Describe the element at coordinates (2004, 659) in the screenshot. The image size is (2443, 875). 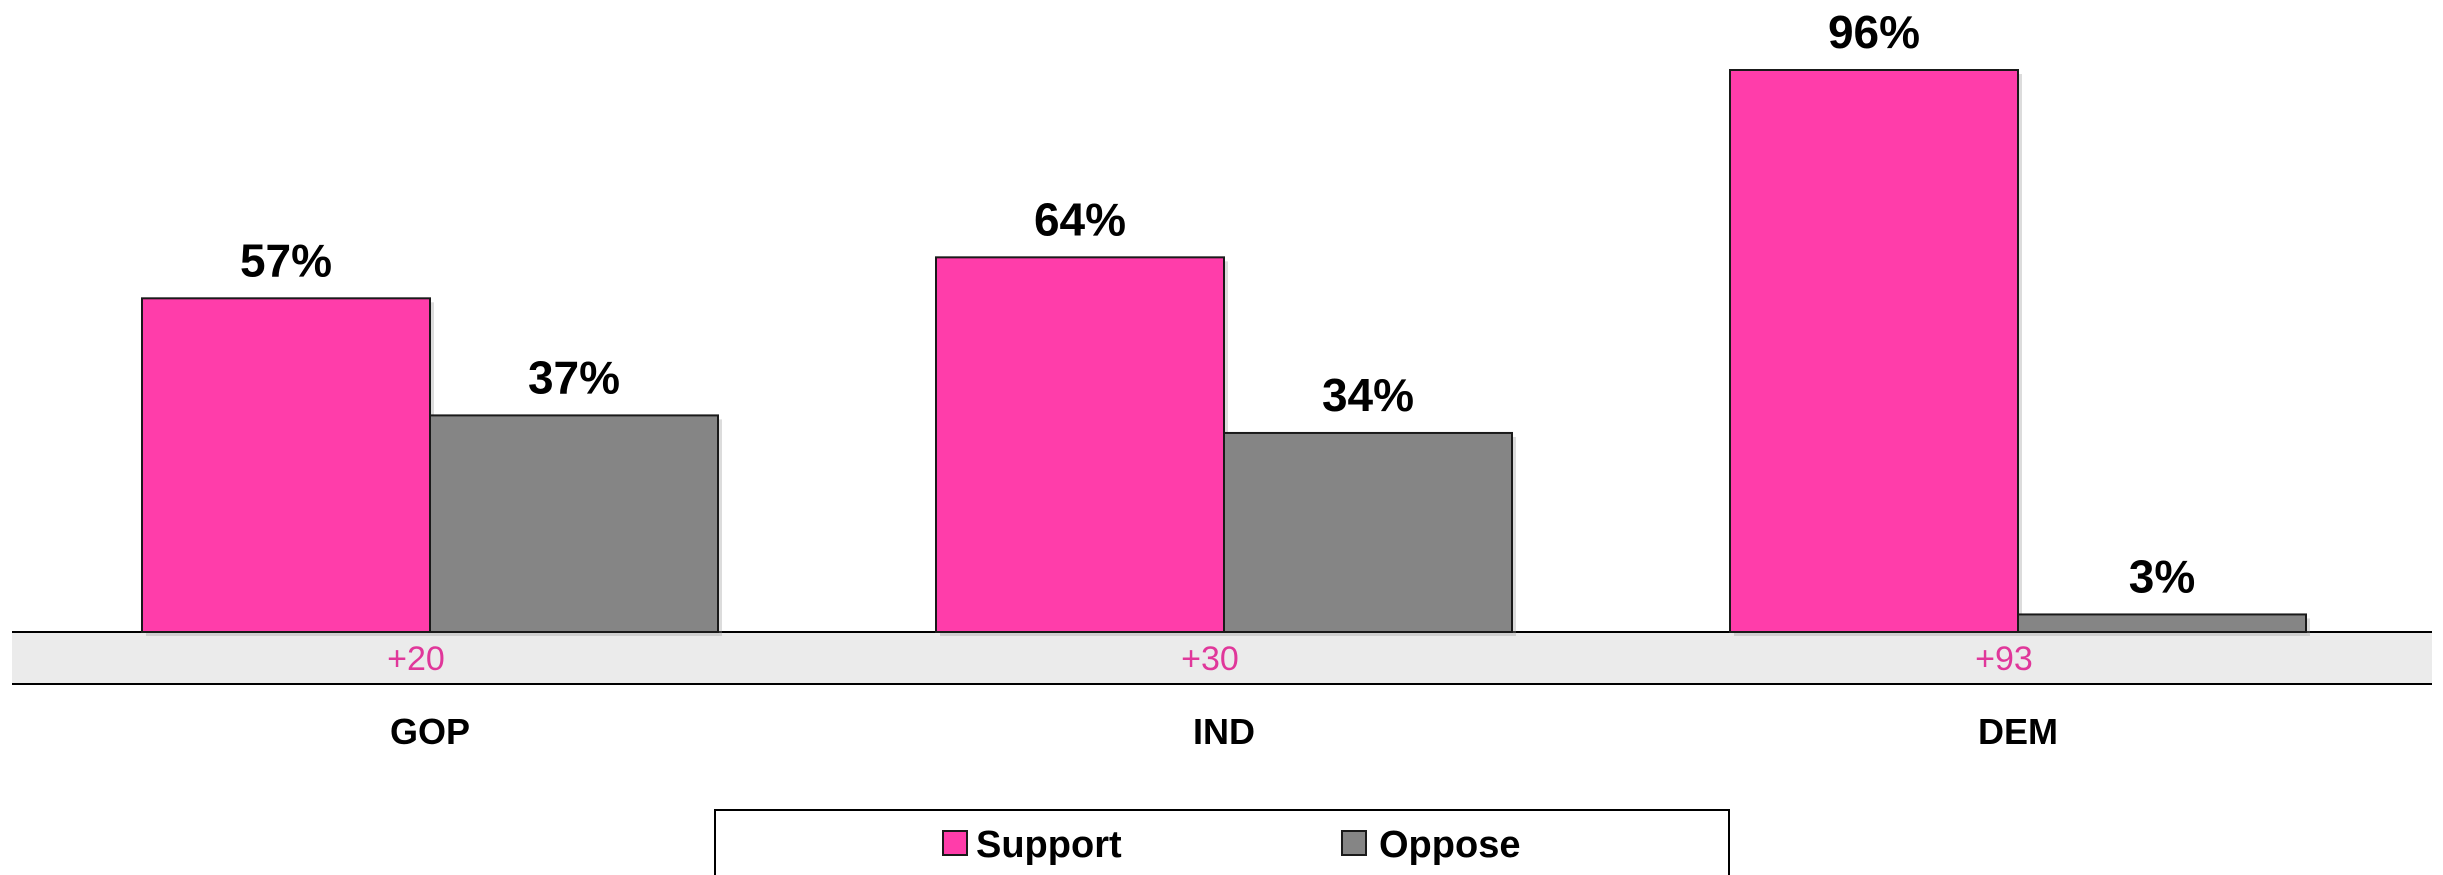
I see `difference-label-dem: +93` at that location.